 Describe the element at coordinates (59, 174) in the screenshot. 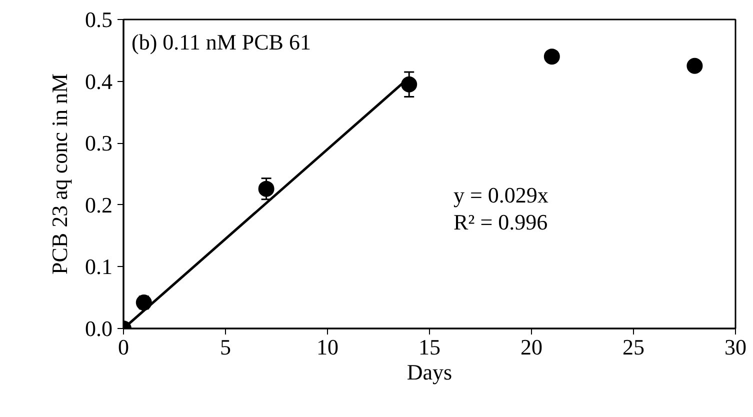

I see `y-axis-title: PCB 23 aq conc in nM` at that location.